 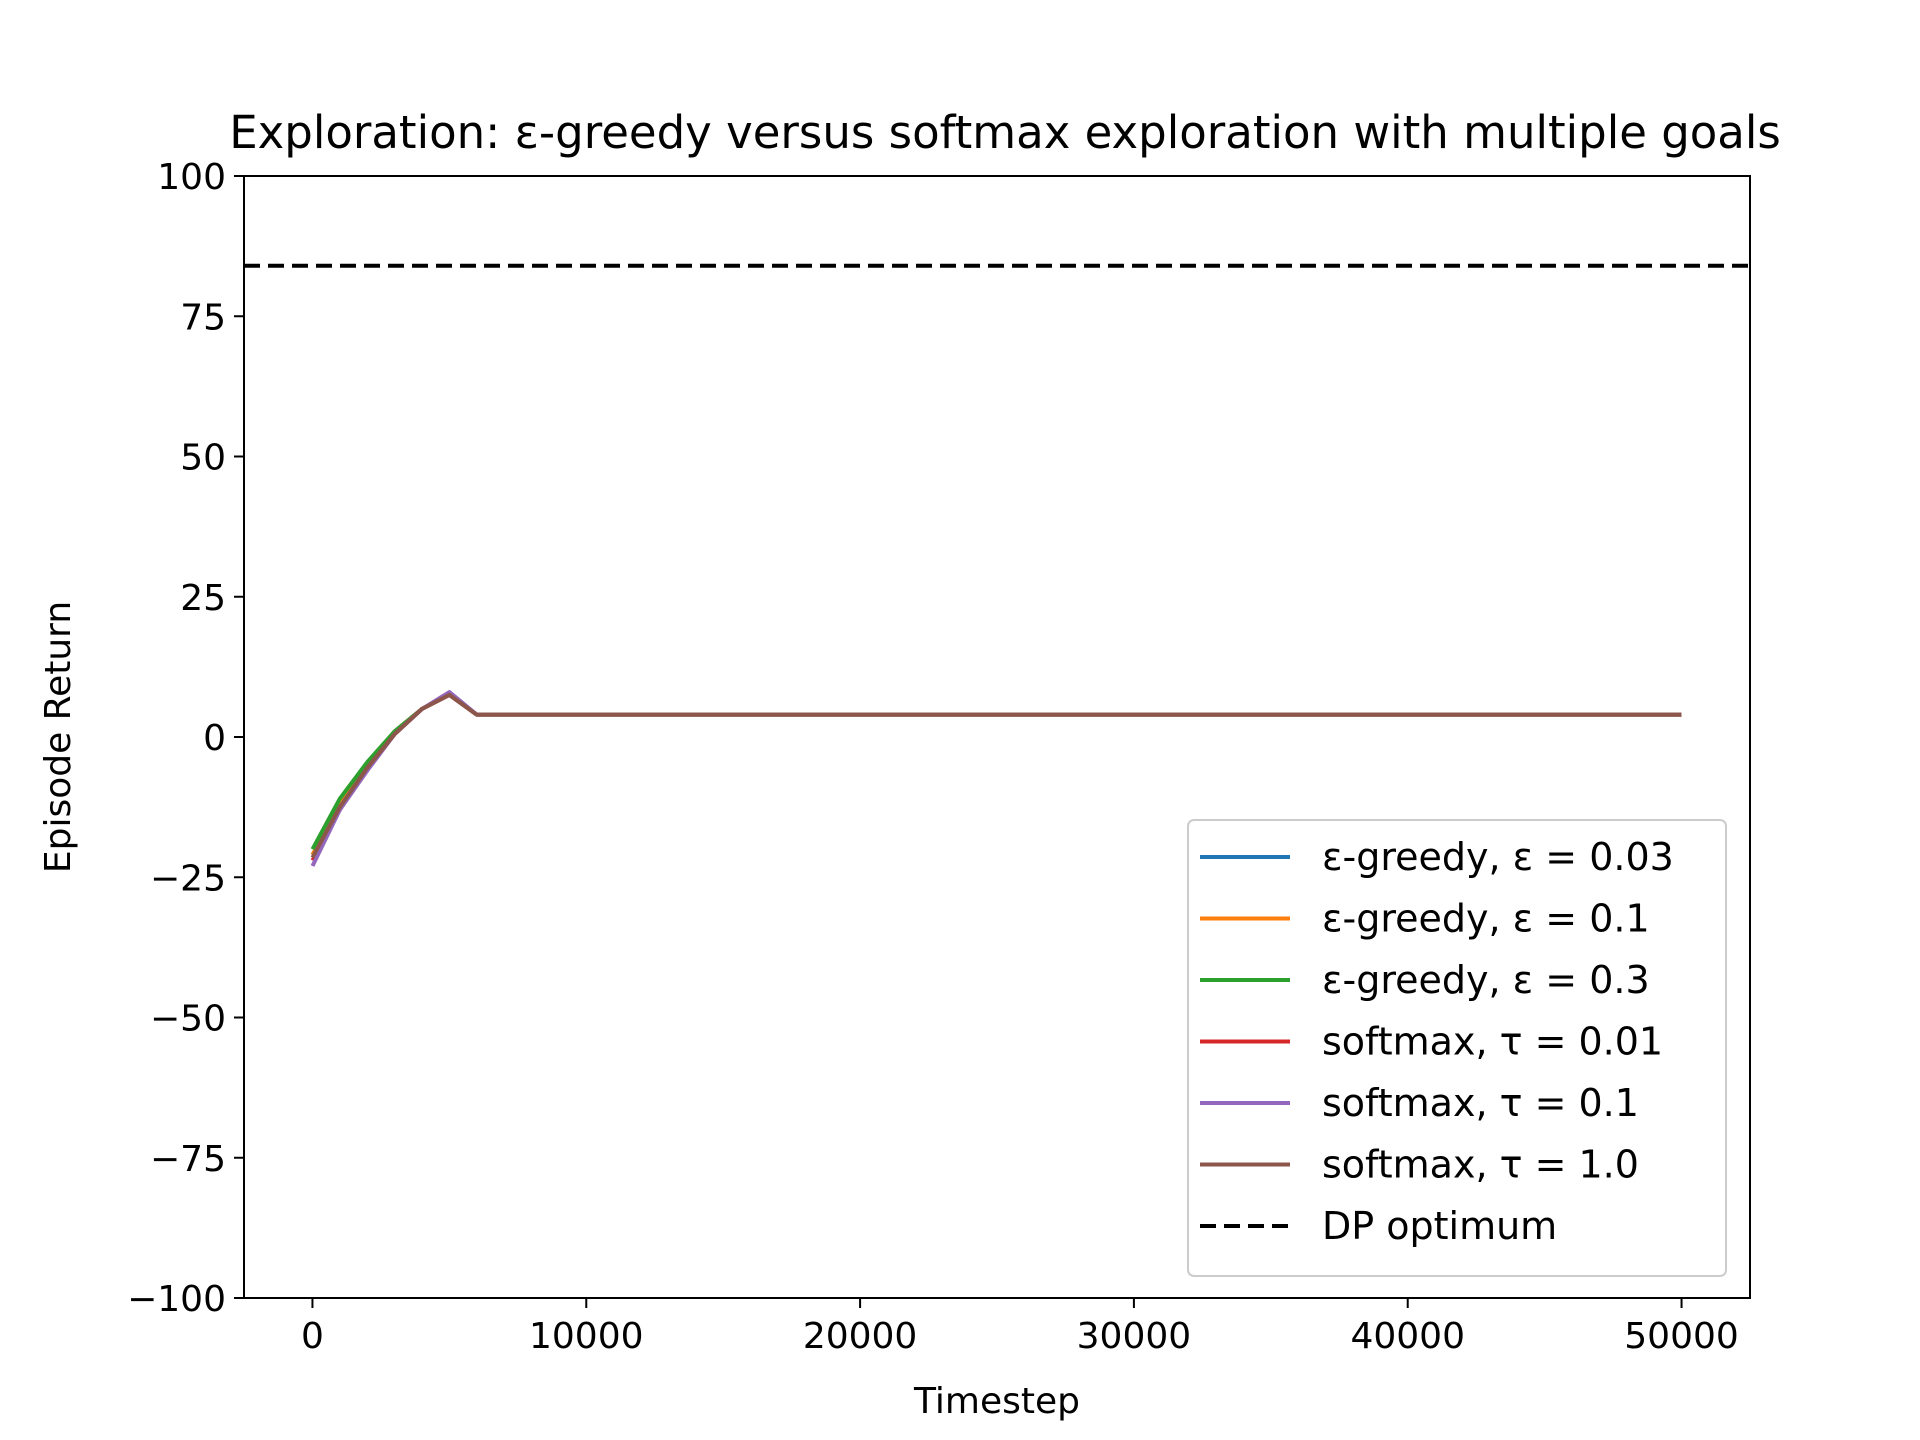 I want to click on x-tick-label: 30000, so click(x=1134, y=1336).